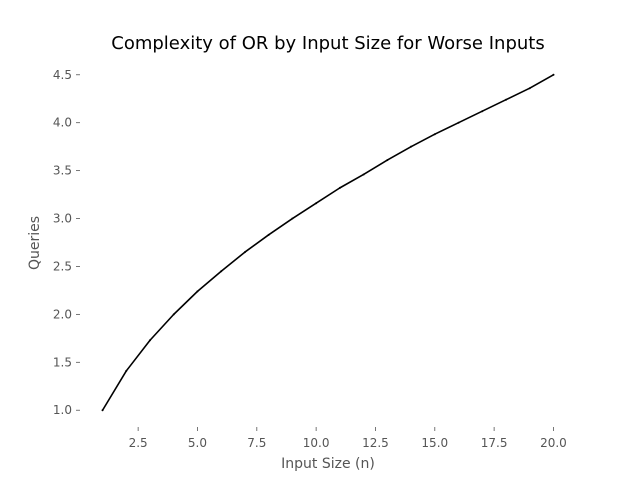 This screenshot has width=640, height=480. I want to click on x-tick-label: 7.5, so click(256, 443).